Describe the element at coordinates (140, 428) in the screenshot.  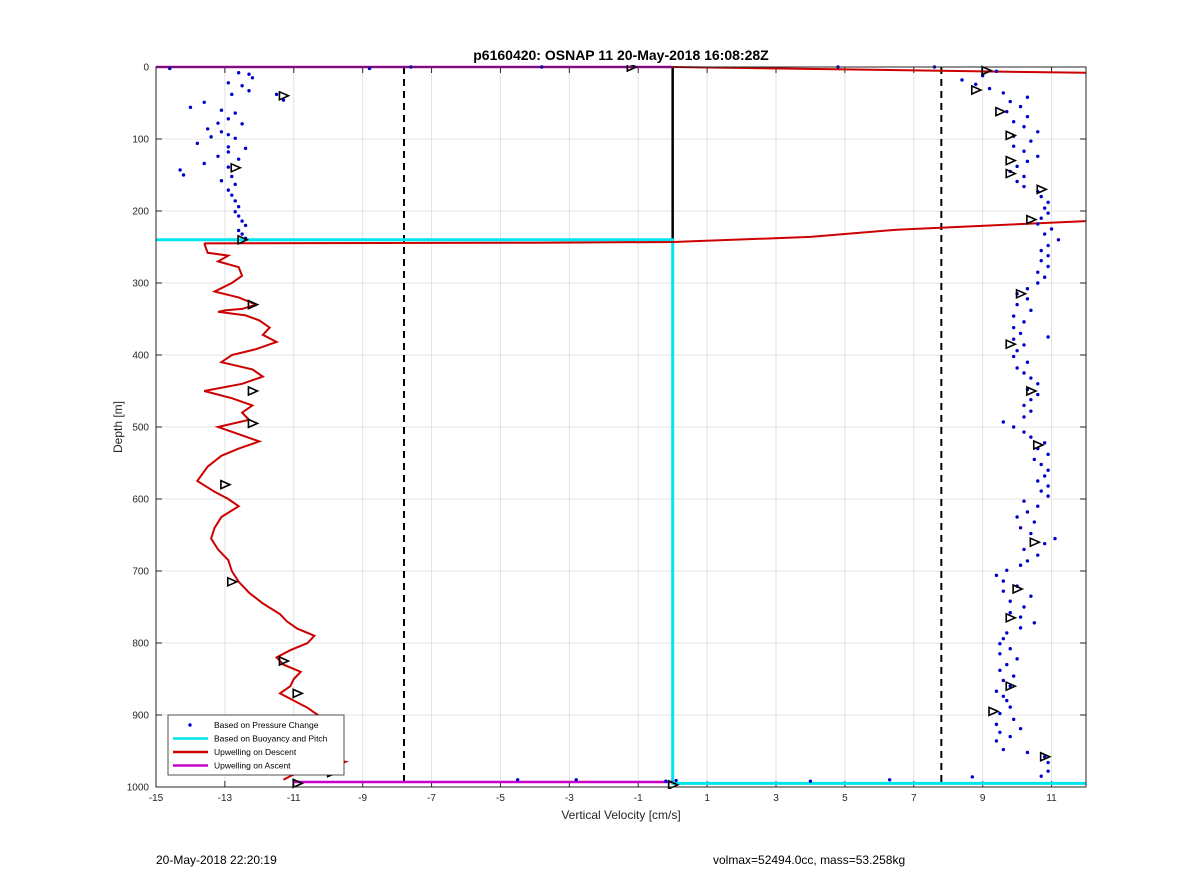
I see `y-tick-label: 500` at that location.